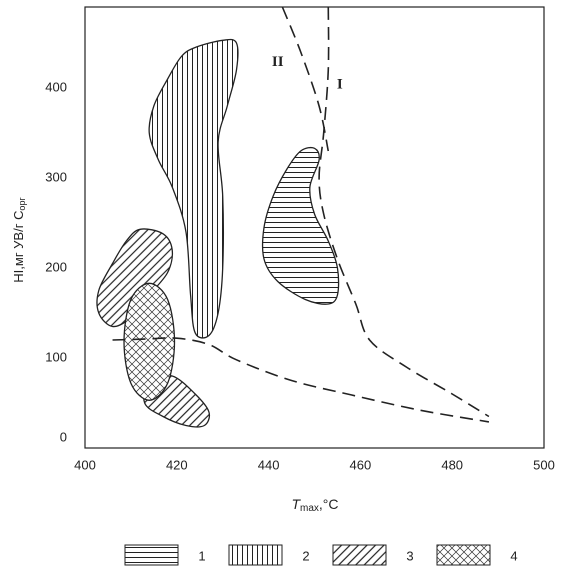 This screenshot has height=577, width=561. What do you see at coordinates (309, 508) in the screenshot?
I see `x-label-sub: max` at bounding box center [309, 508].